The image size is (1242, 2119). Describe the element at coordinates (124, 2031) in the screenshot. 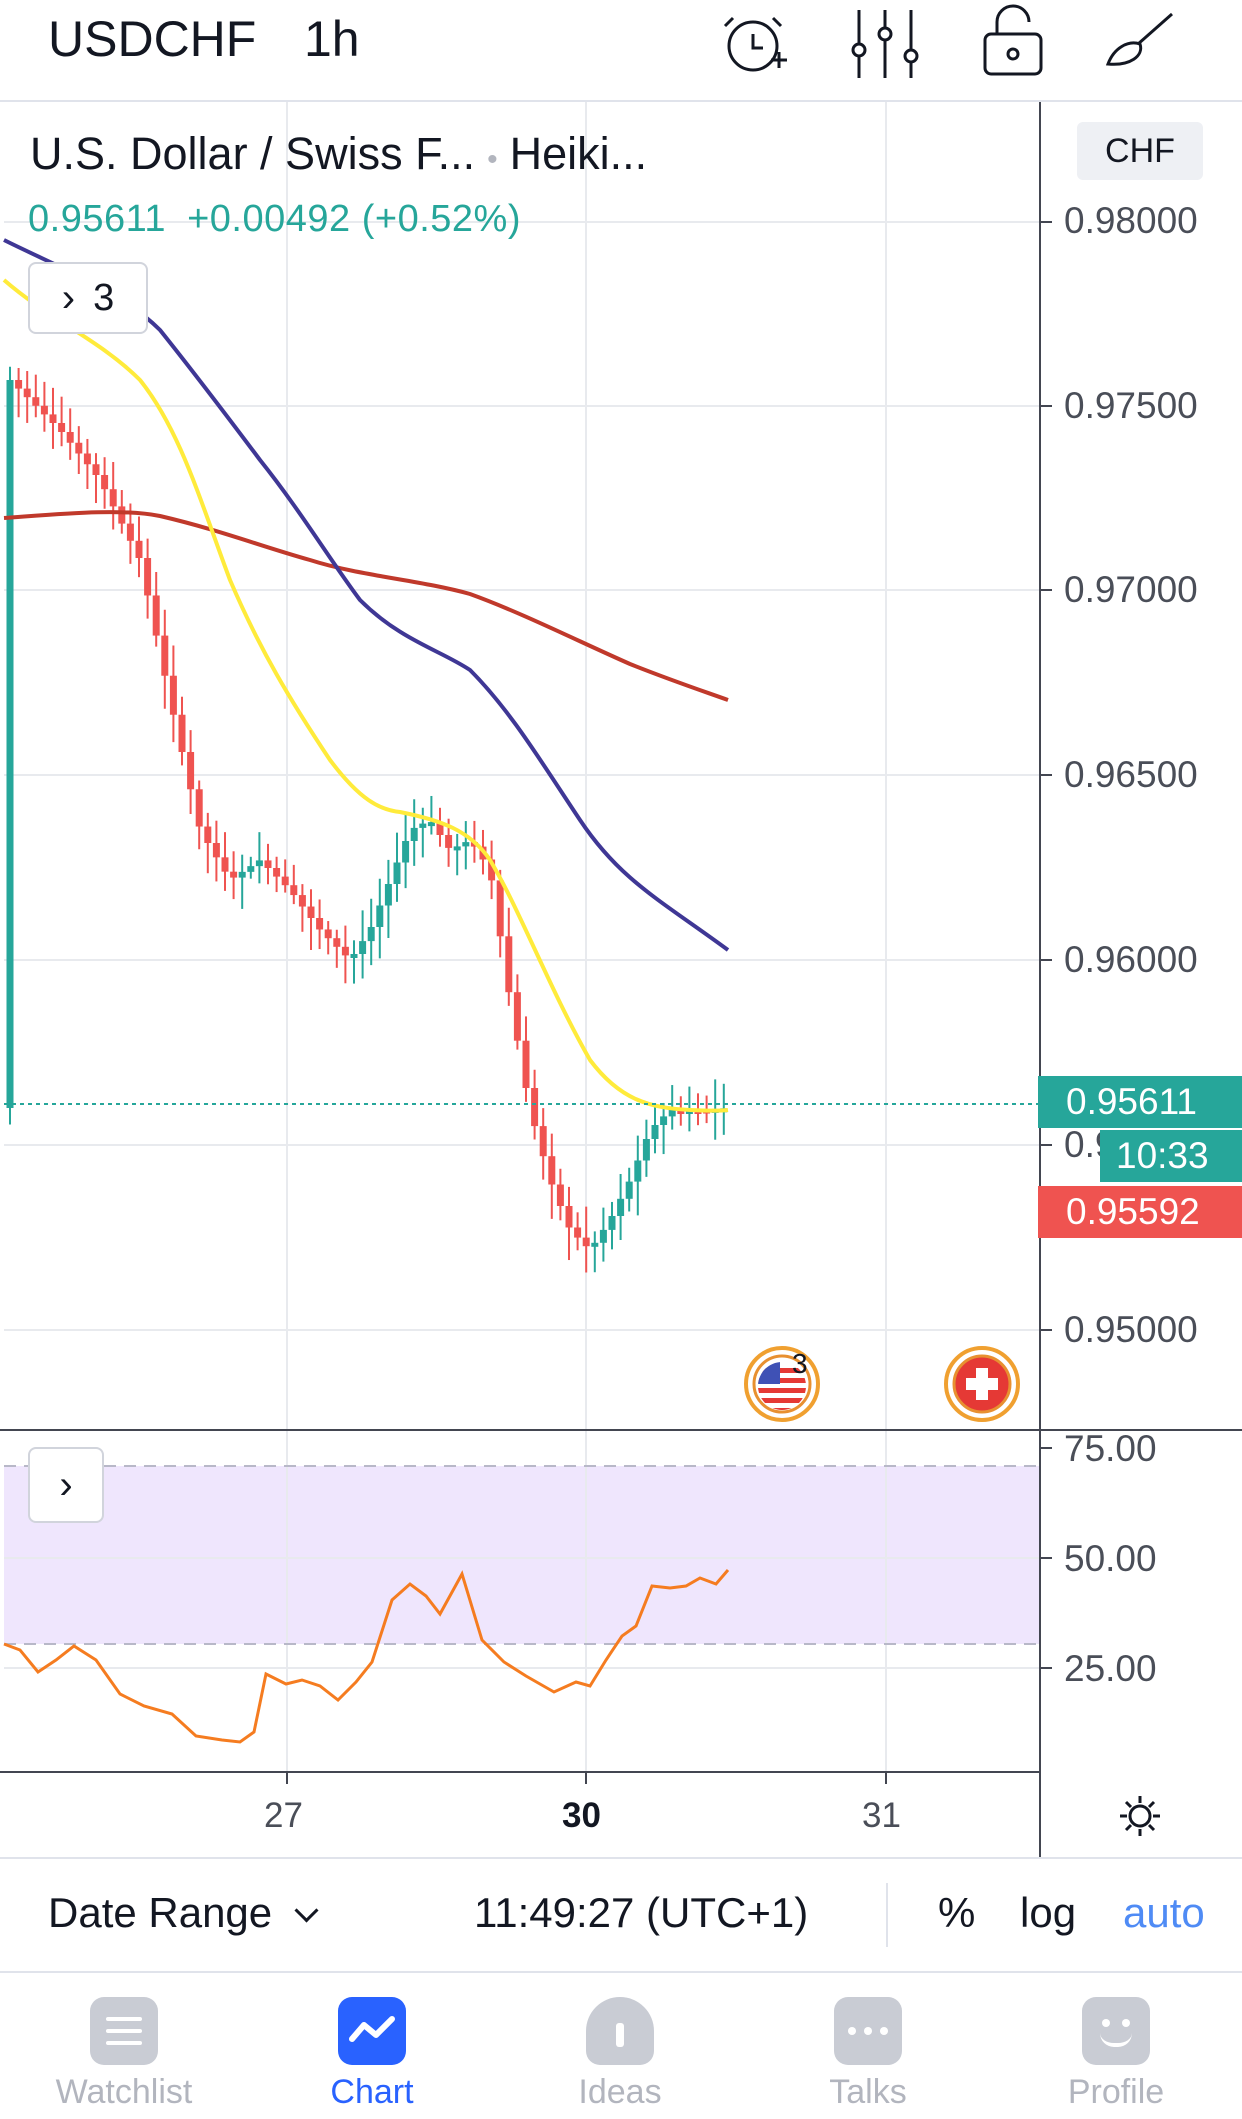

I see `list-icon` at that location.